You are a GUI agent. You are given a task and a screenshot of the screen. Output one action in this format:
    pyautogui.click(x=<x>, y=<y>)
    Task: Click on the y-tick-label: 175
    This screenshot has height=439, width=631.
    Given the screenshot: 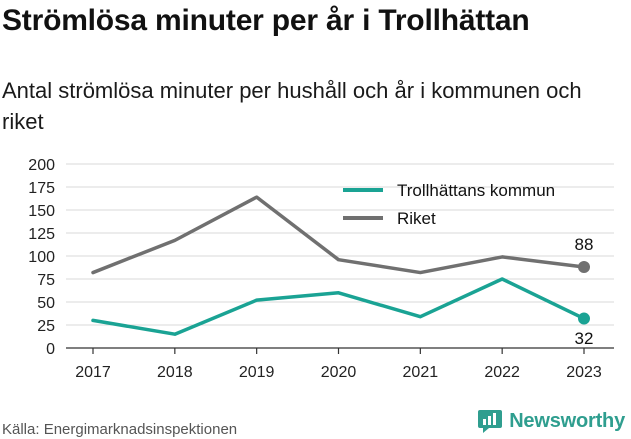 What is the action you would take?
    pyautogui.click(x=41, y=188)
    